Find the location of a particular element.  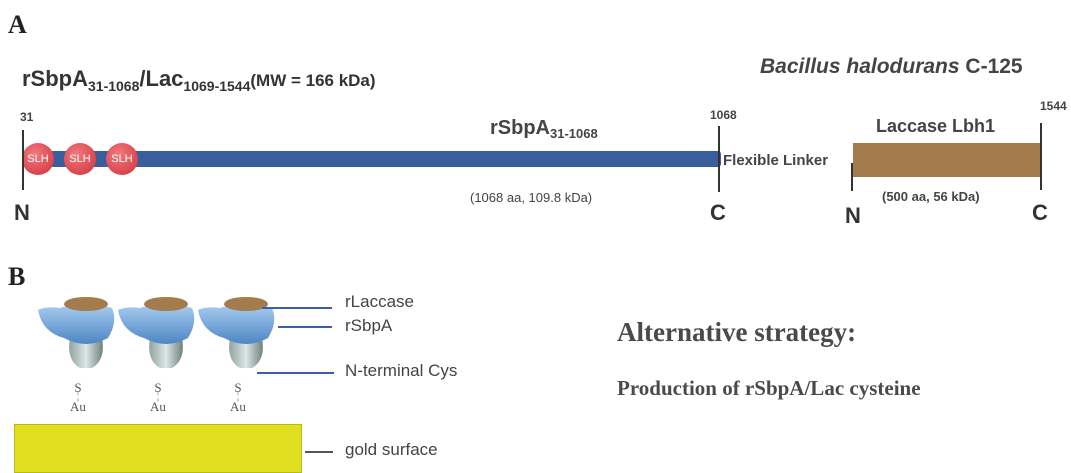

construct-name: rSbpA is located at coordinates (55, 78).